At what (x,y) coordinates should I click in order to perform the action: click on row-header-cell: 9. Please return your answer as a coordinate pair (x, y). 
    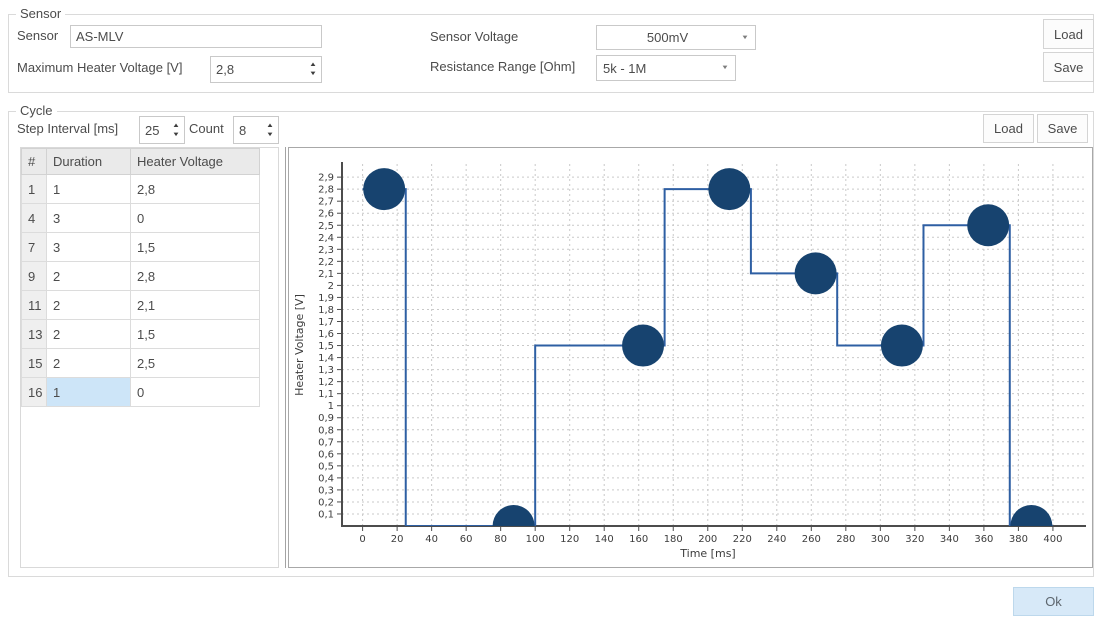
    Looking at the image, I should click on (34, 276).